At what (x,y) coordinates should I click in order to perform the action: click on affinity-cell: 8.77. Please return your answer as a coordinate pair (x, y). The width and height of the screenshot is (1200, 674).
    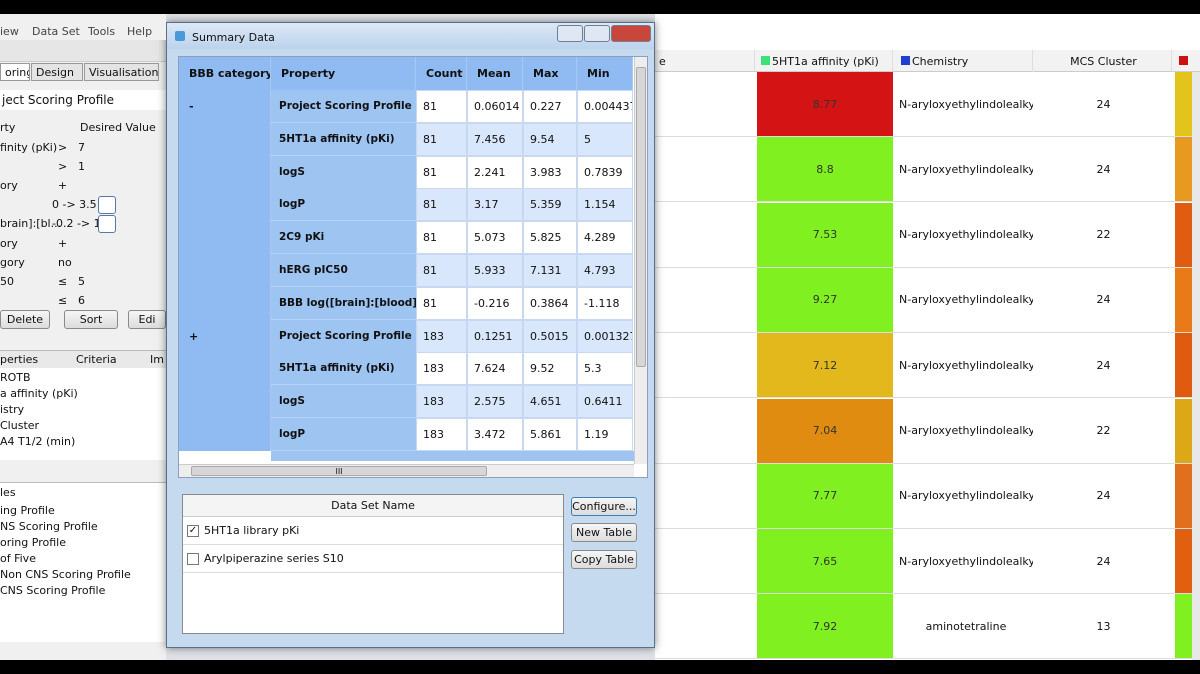
    Looking at the image, I should click on (825, 104).